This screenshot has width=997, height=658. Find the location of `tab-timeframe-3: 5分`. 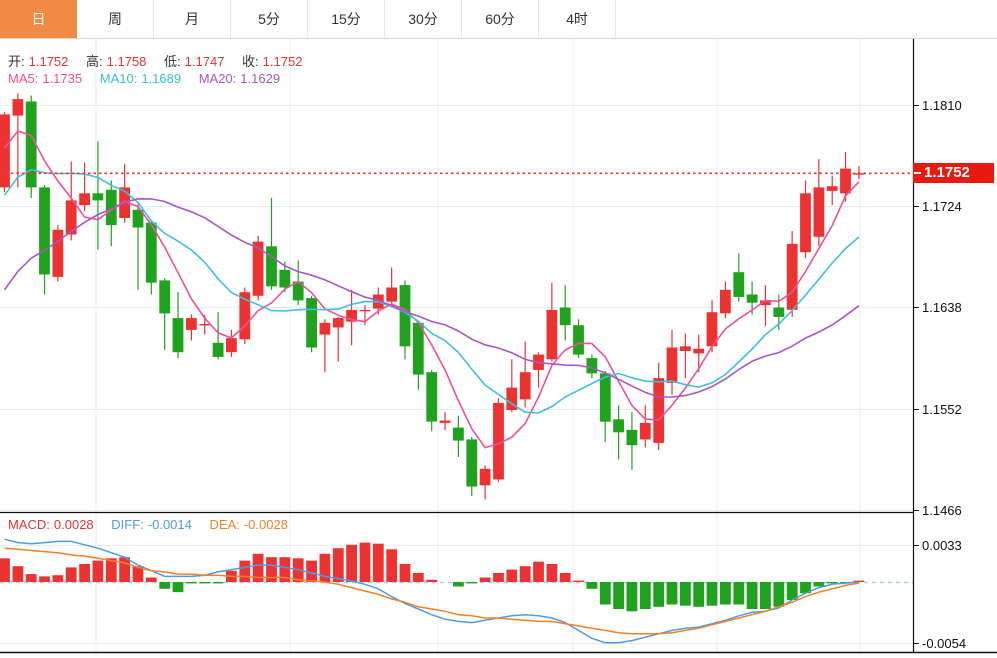

tab-timeframe-3: 5分 is located at coordinates (269, 19).